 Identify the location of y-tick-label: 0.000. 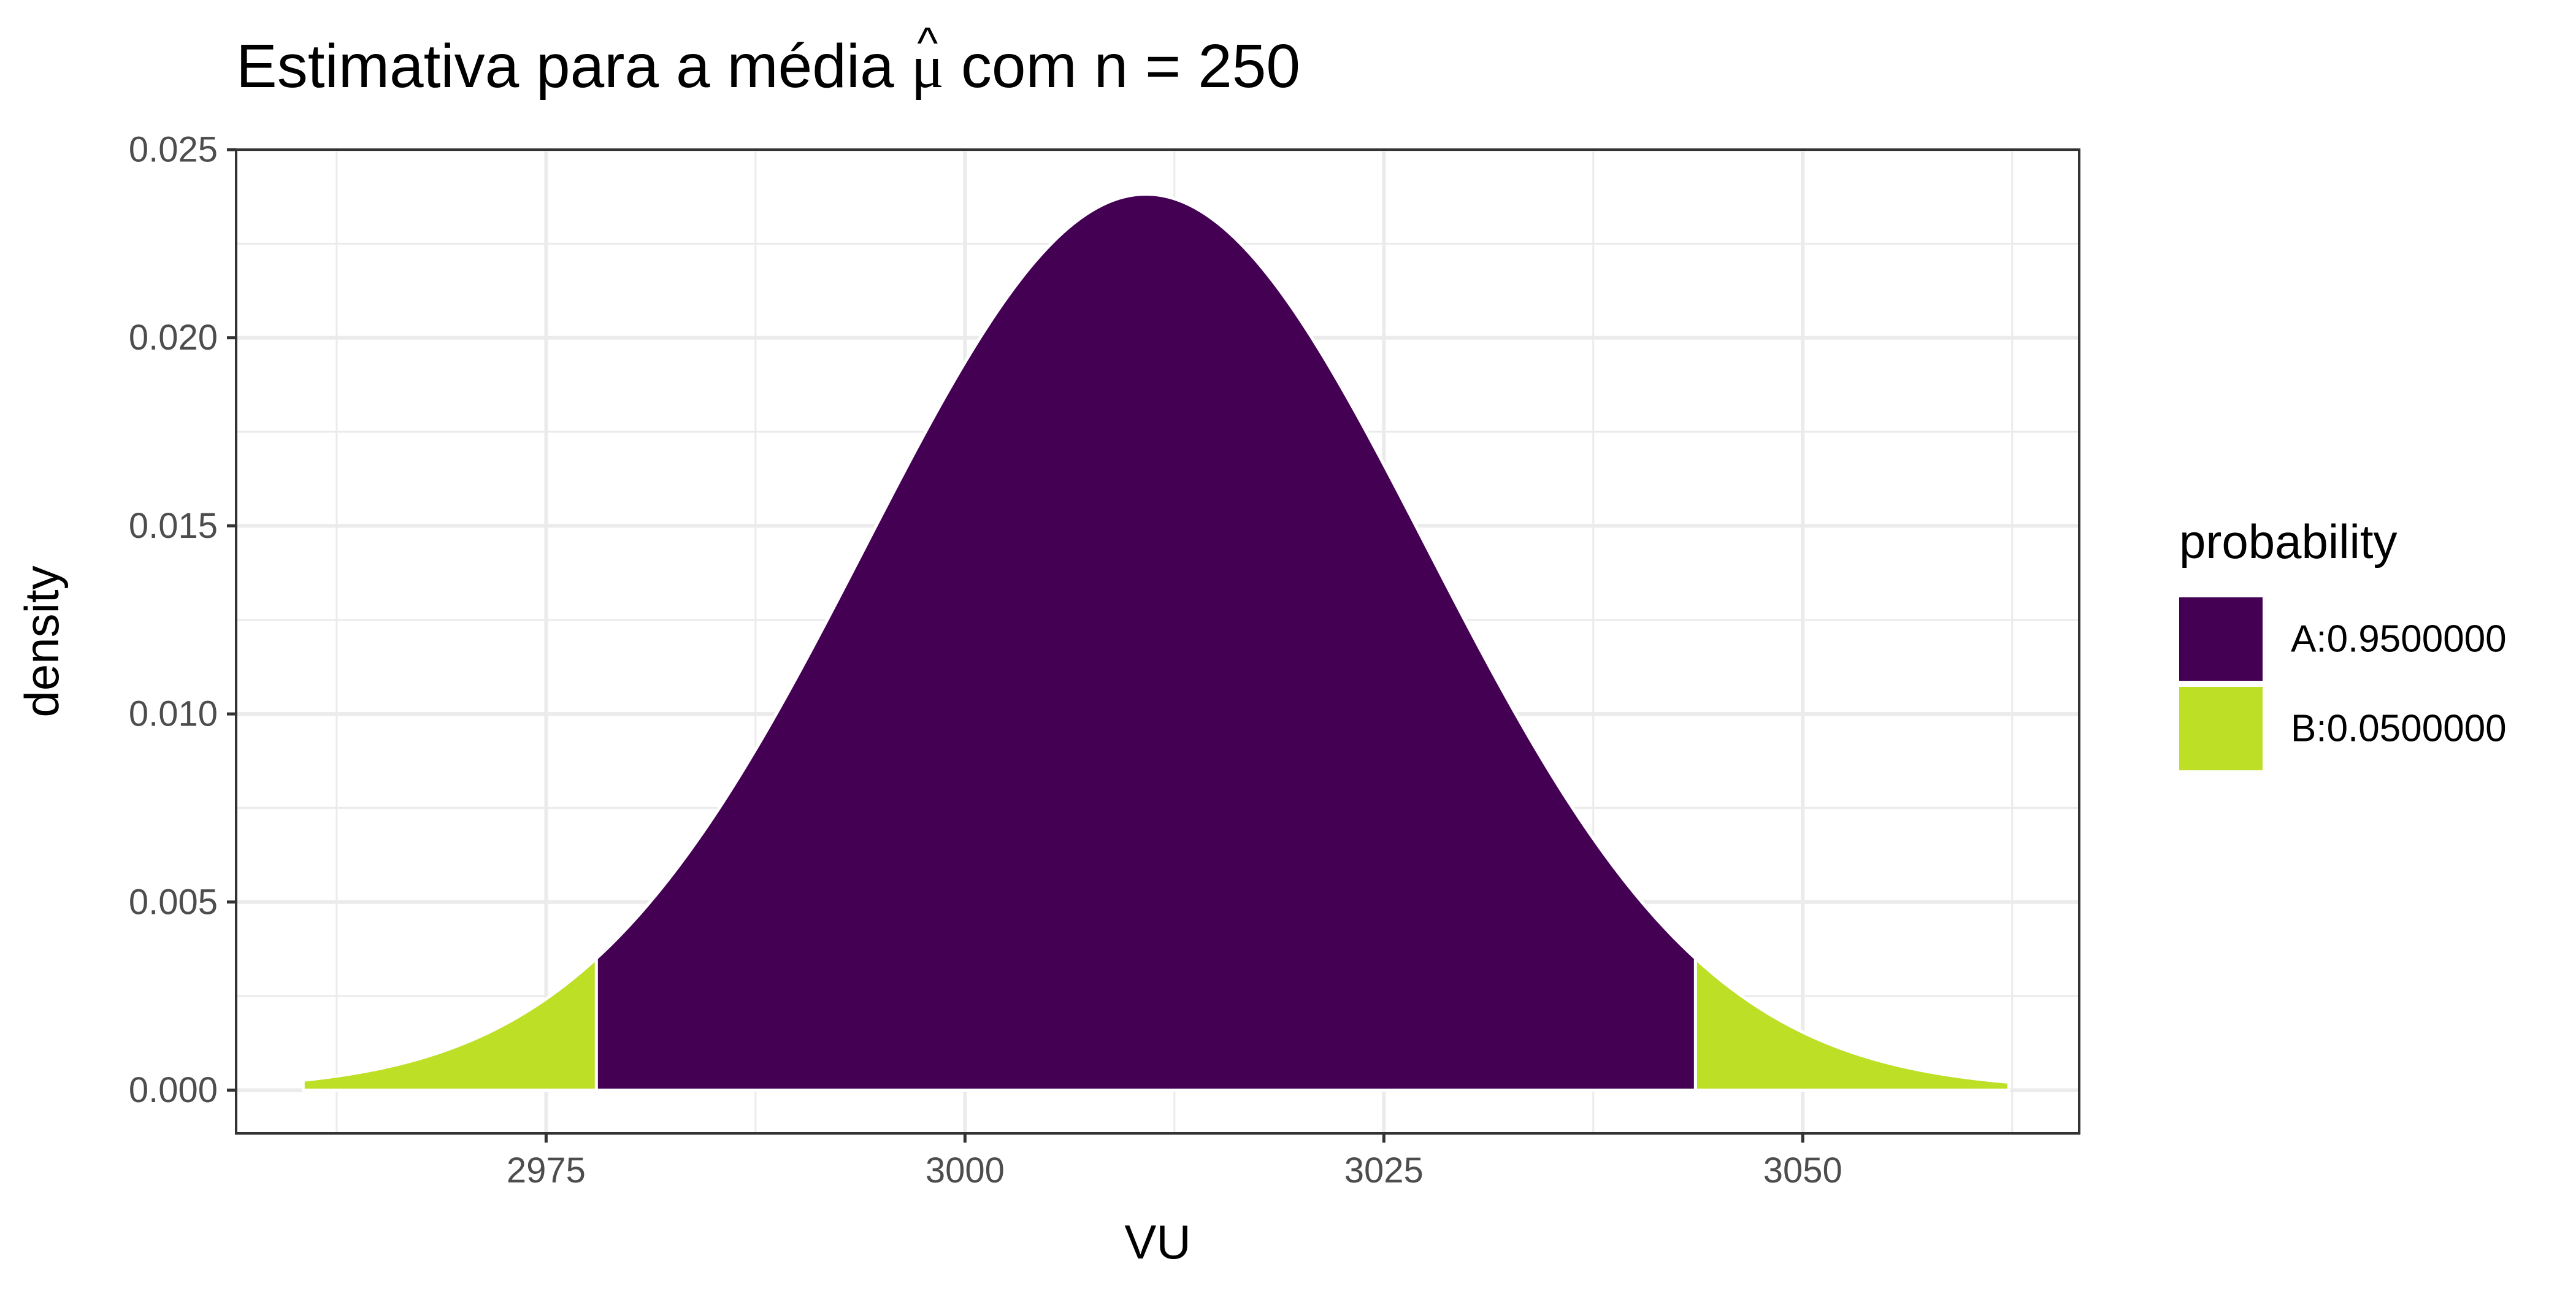
(173, 1090).